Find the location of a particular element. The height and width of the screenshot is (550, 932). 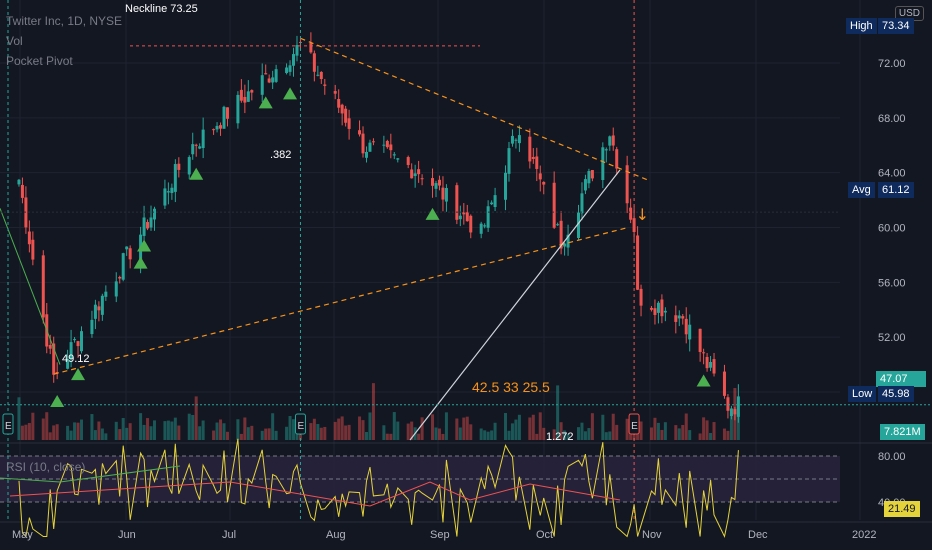

pocket-pivot-indicator-label: Pocket Pivot is located at coordinates (39, 61).